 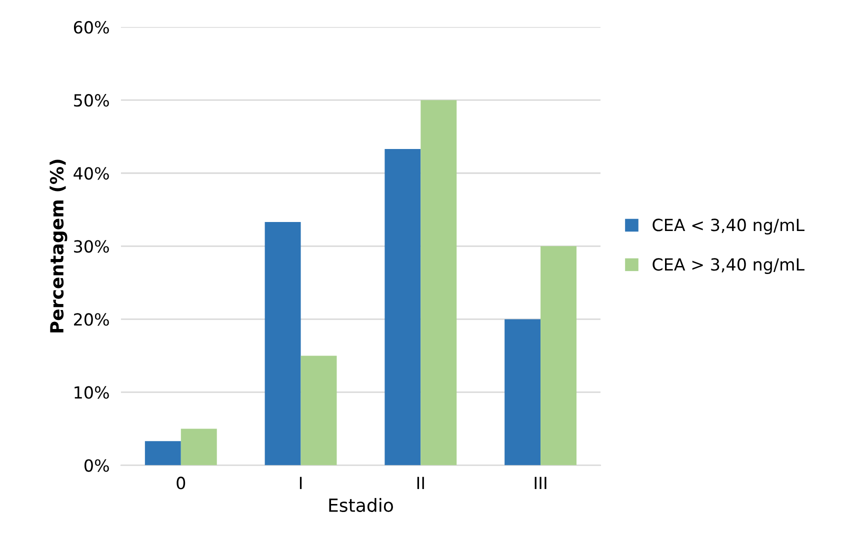 I want to click on x-tick-label: II, so click(x=420, y=483).